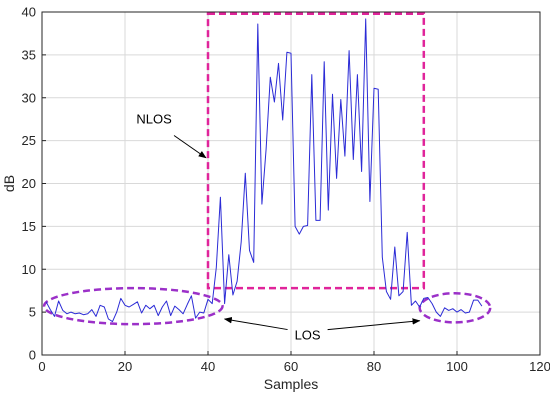 Image resolution: width=550 pixels, height=402 pixels. What do you see at coordinates (125, 366) in the screenshot?
I see `x-tick-label: 20` at bounding box center [125, 366].